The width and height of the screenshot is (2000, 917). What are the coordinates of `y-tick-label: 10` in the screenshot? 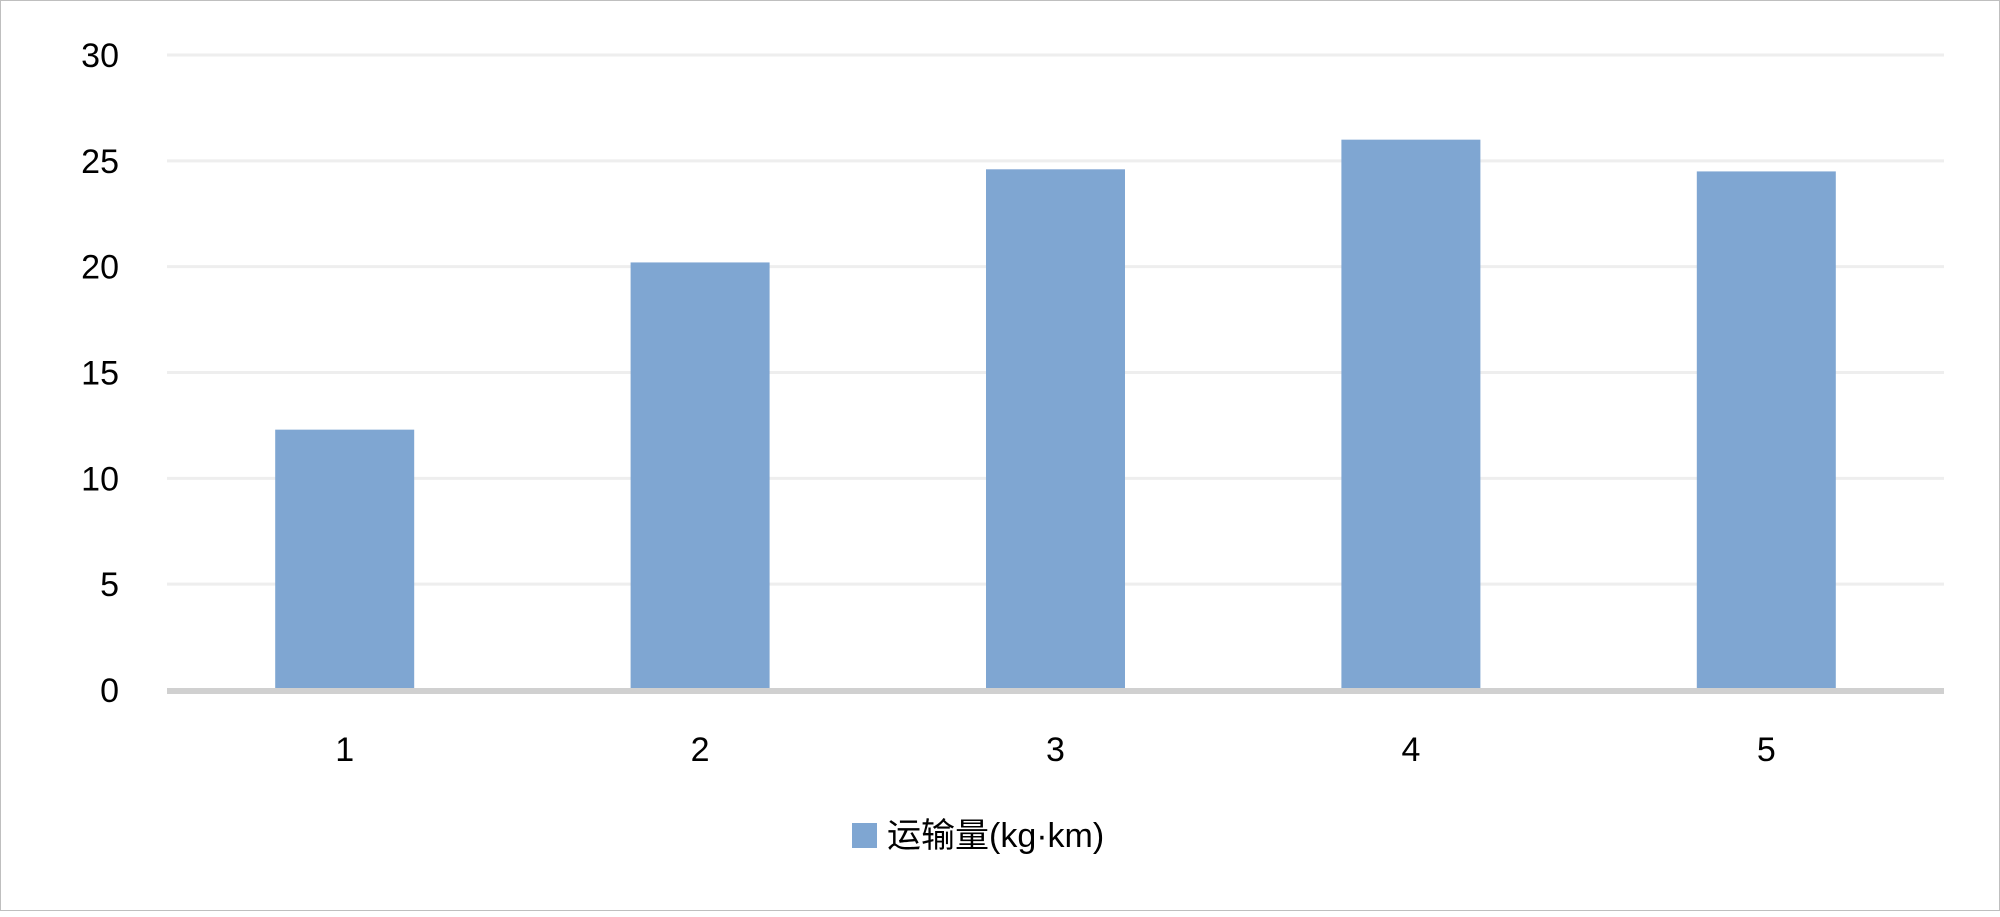 It's located at (100, 479).